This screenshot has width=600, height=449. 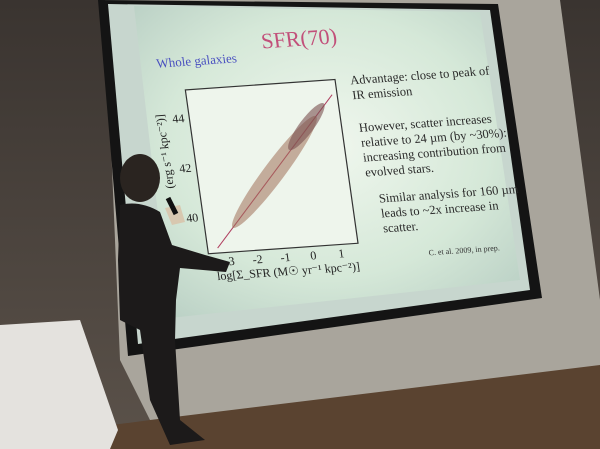 What do you see at coordinates (298, 38) in the screenshot?
I see `slide-title: SFR(70)` at bounding box center [298, 38].